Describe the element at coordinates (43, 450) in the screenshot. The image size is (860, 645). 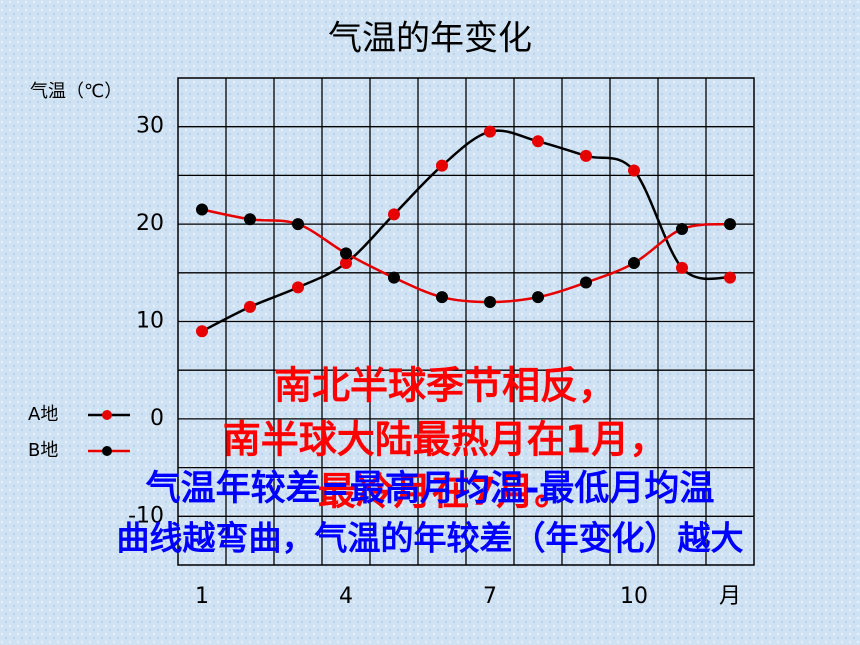
I see `legend-label: B地` at that location.